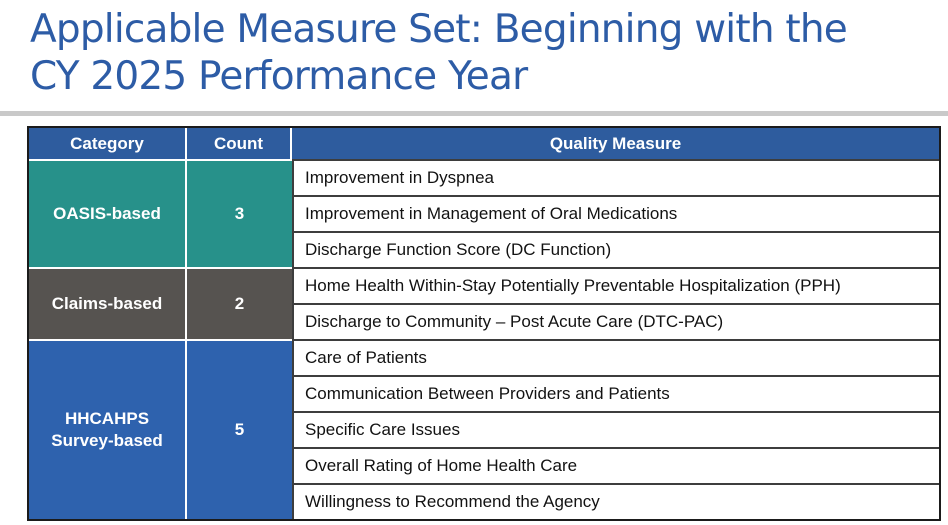 This screenshot has width=948, height=525. Describe the element at coordinates (615, 357) in the screenshot. I see `measure-cell: Care of Patients` at that location.